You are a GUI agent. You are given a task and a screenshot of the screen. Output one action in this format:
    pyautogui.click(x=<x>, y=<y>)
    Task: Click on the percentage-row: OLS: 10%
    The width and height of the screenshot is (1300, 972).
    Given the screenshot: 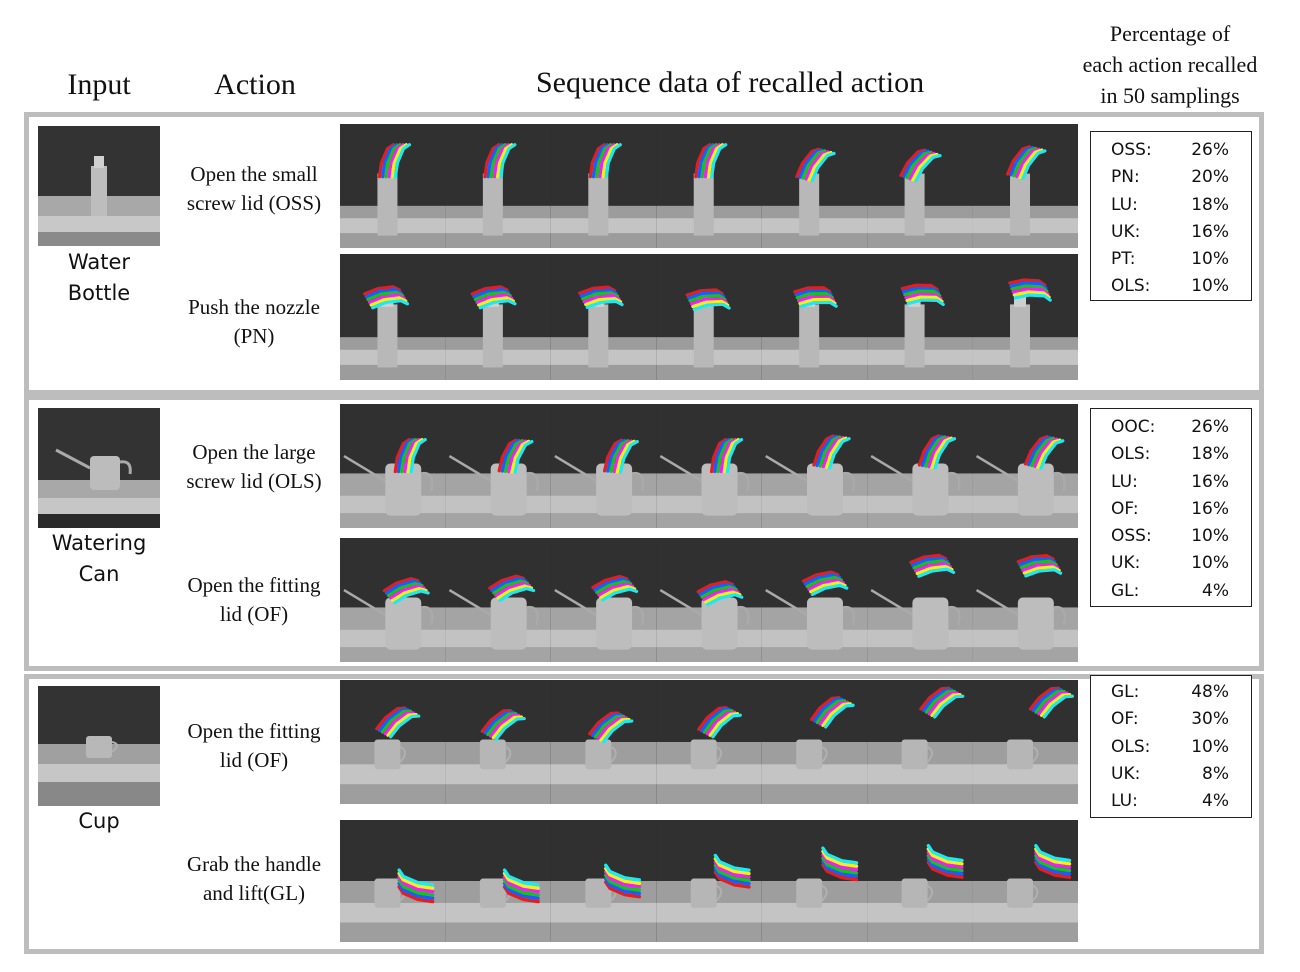 What is the action you would take?
    pyautogui.click(x=1171, y=287)
    